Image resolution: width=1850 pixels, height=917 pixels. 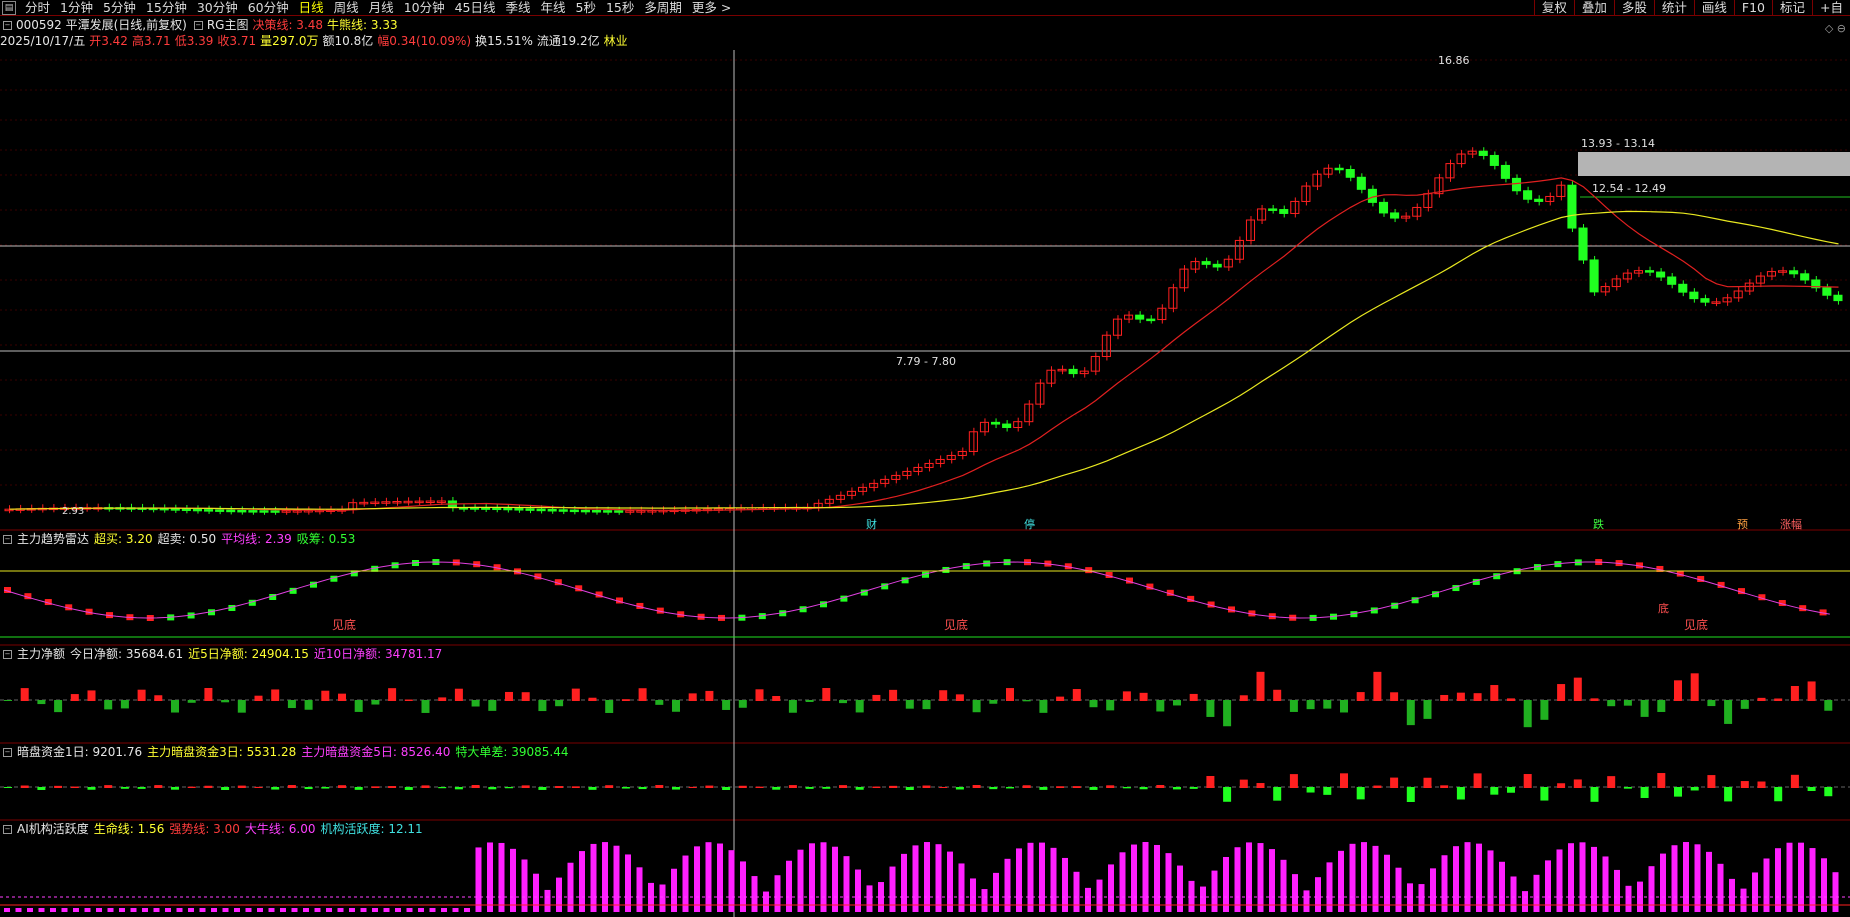 I want to click on period-tab-10: 45日线, so click(x=475, y=7).